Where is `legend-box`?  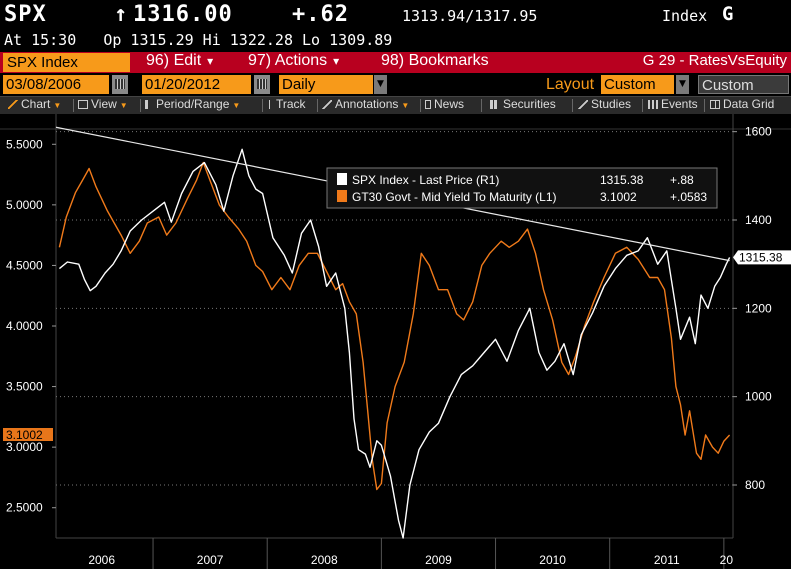
legend-box is located at coordinates (522, 188).